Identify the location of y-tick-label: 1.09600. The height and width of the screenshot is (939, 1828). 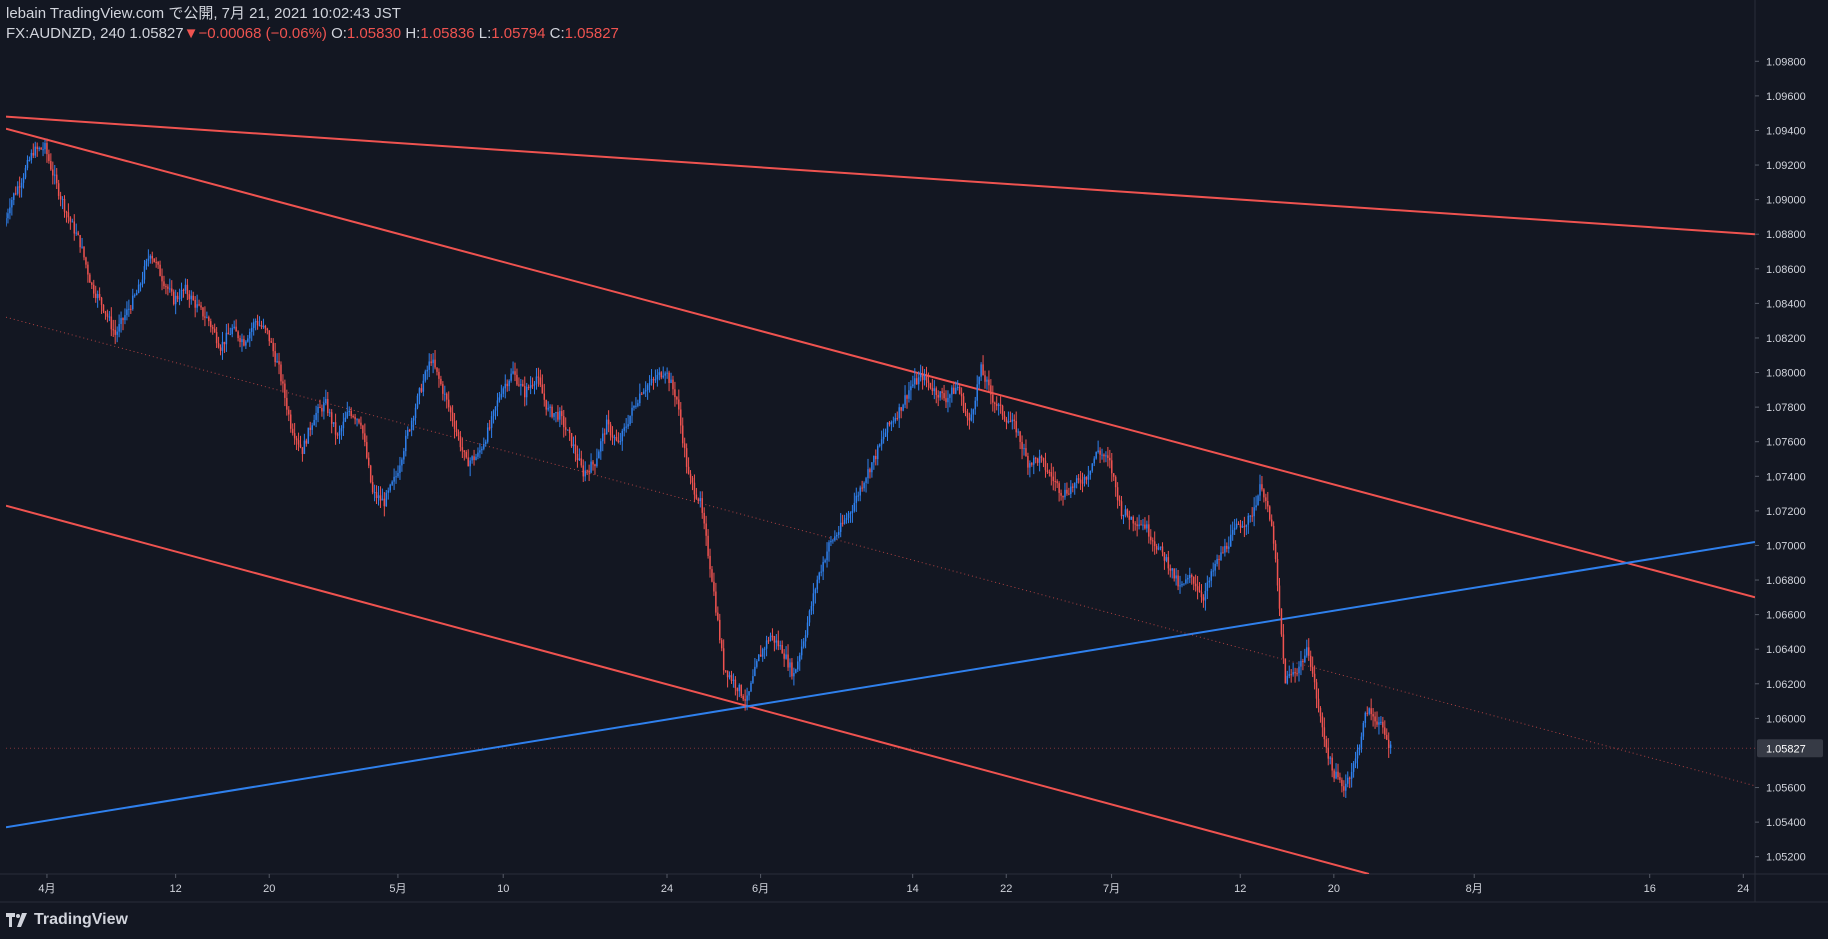
(1786, 97).